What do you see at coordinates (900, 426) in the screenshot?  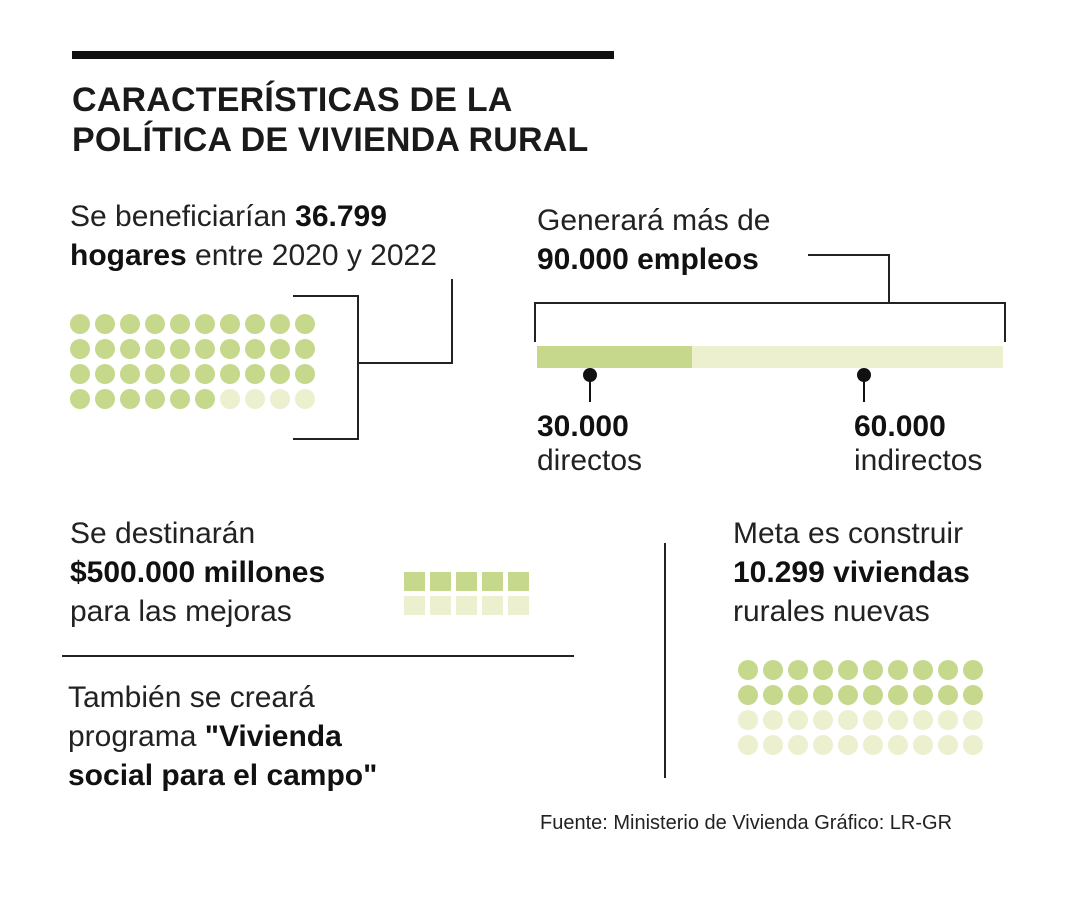 I see `indirectos-value: 60.000` at bounding box center [900, 426].